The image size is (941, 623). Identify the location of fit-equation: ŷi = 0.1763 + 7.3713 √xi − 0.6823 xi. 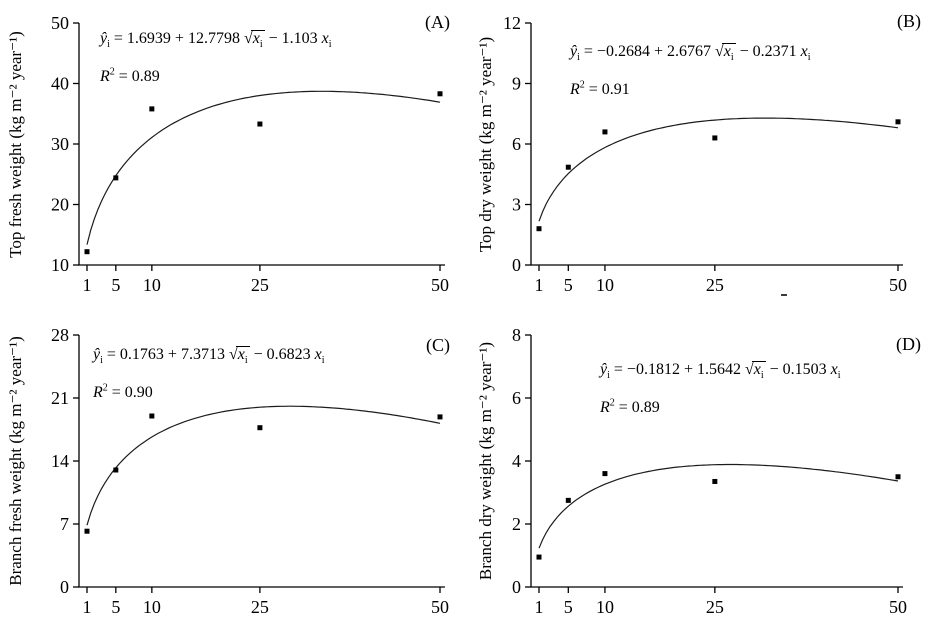
(209, 356).